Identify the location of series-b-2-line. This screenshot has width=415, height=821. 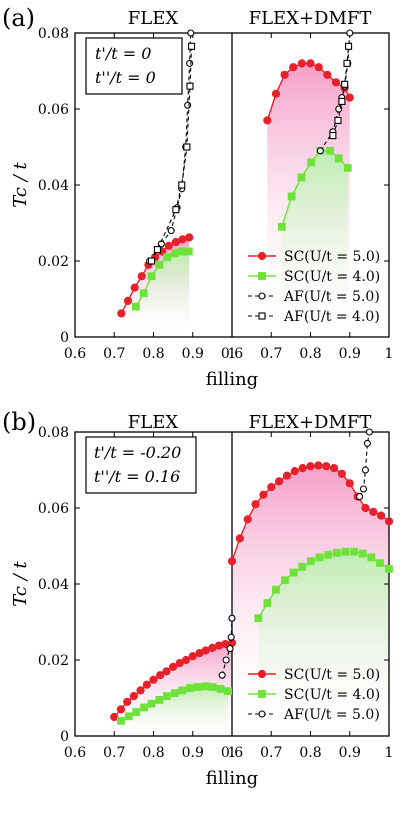
(227, 647).